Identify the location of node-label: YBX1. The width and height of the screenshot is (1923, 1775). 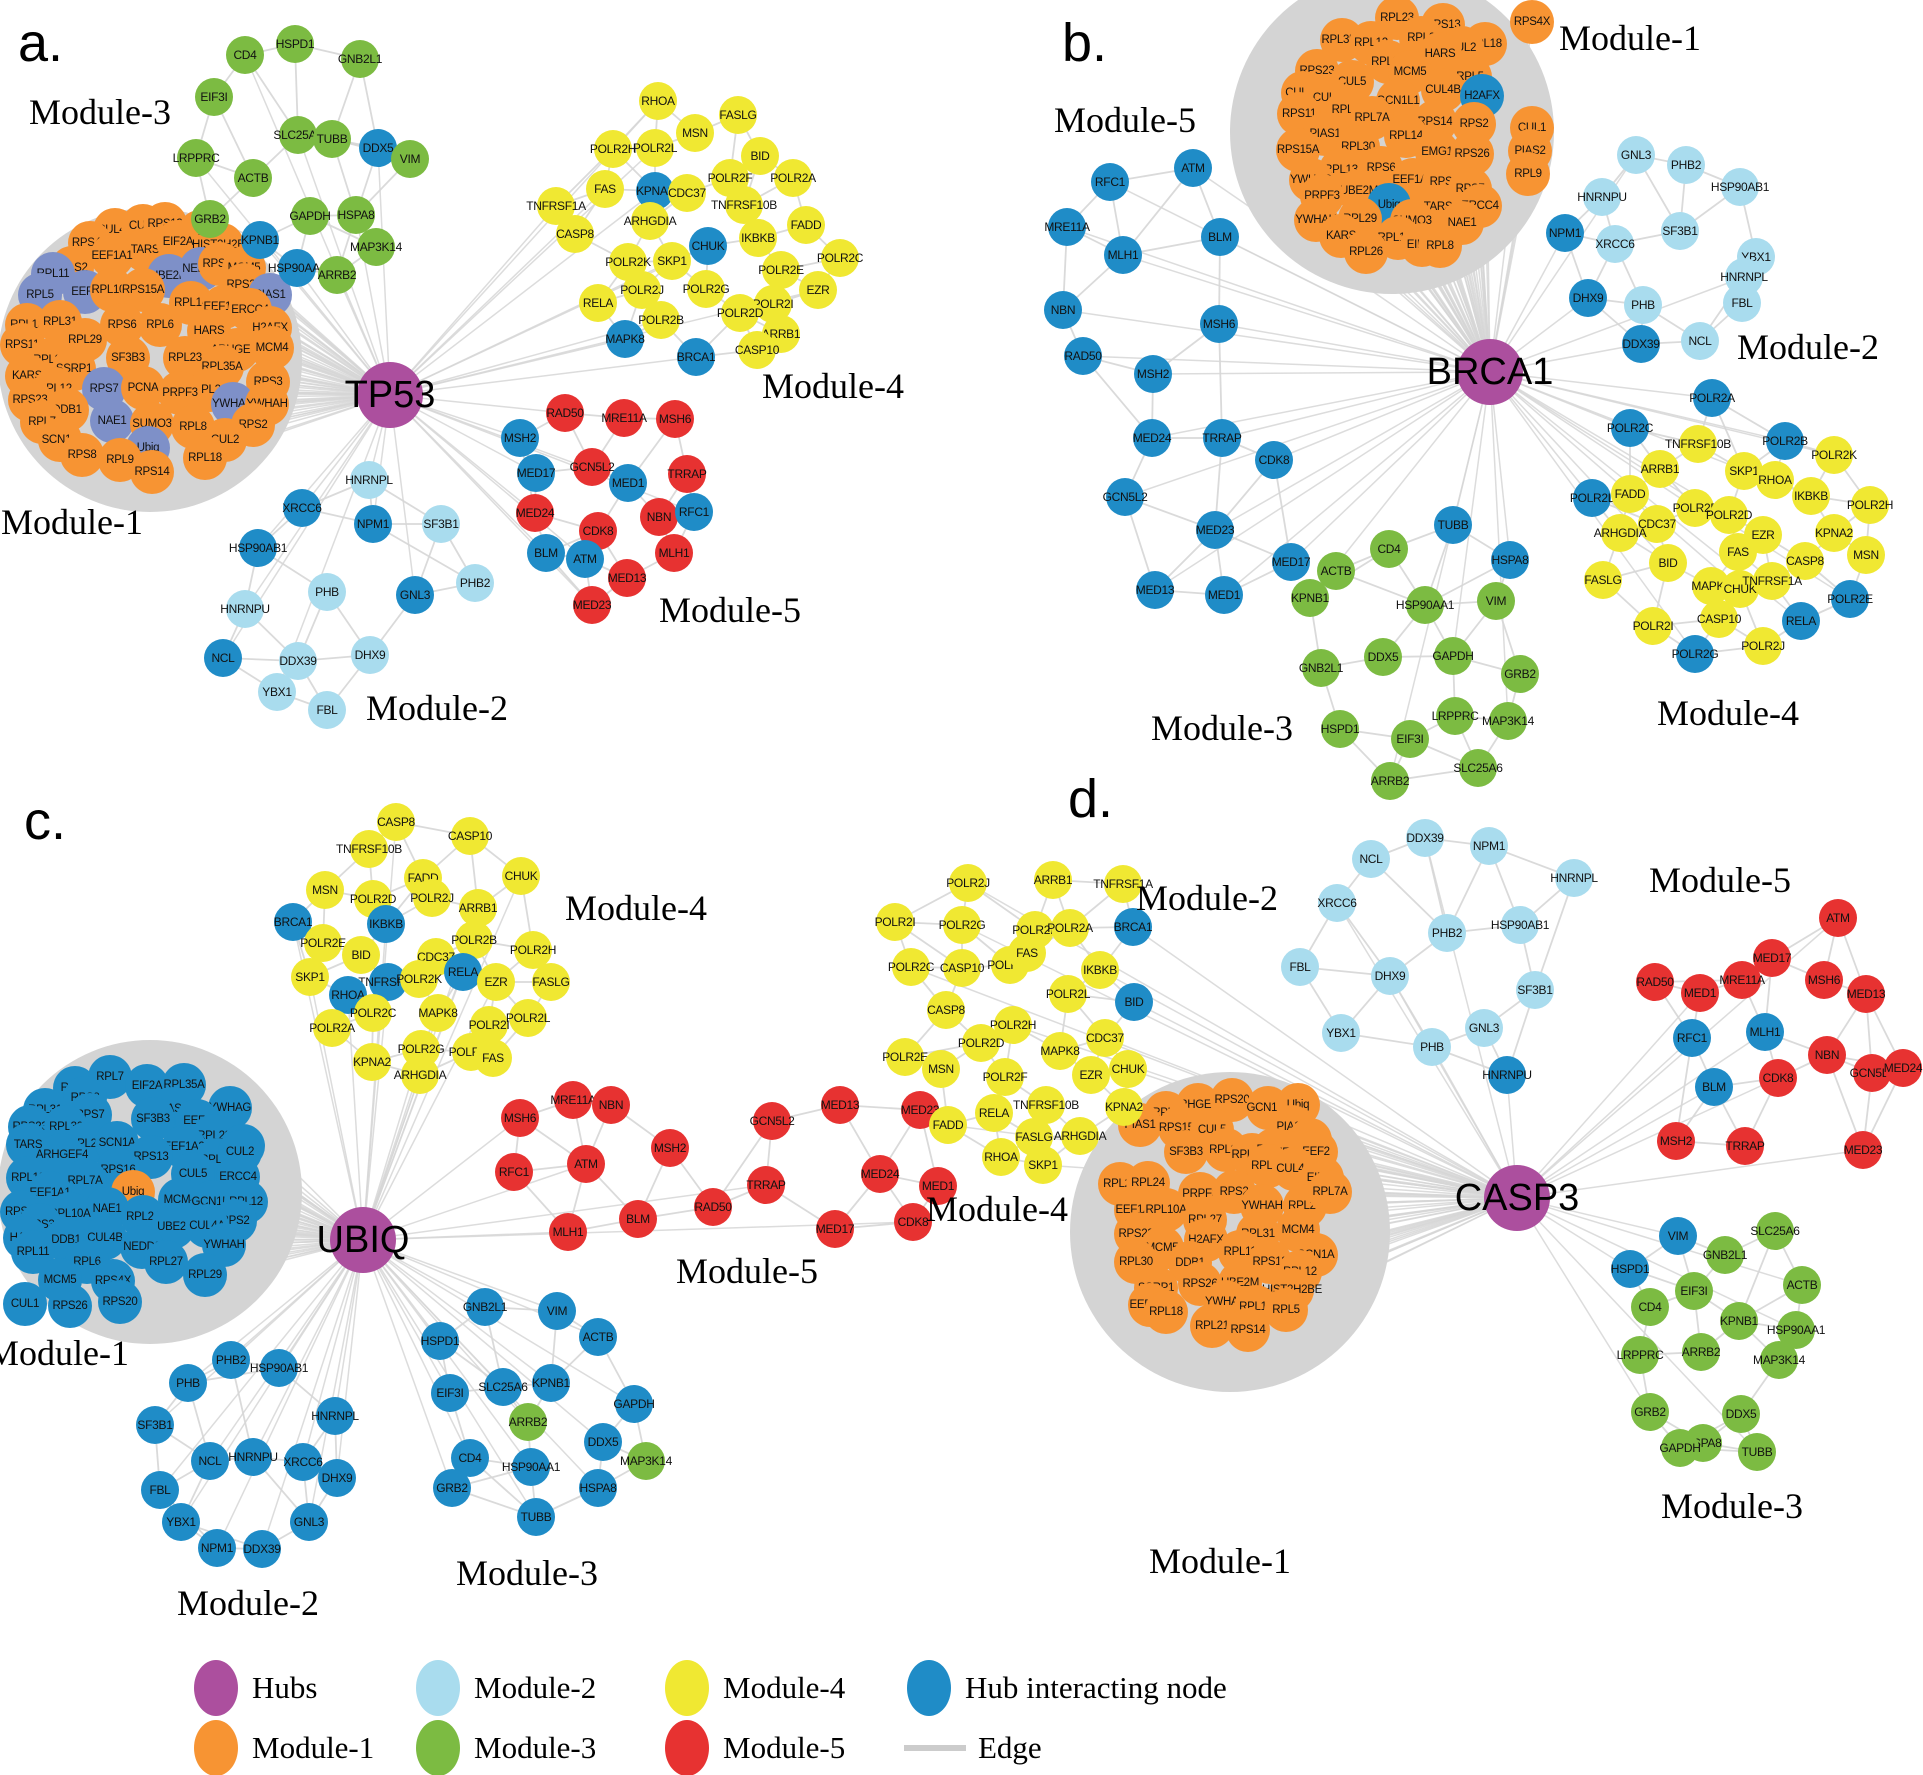
(181, 1522).